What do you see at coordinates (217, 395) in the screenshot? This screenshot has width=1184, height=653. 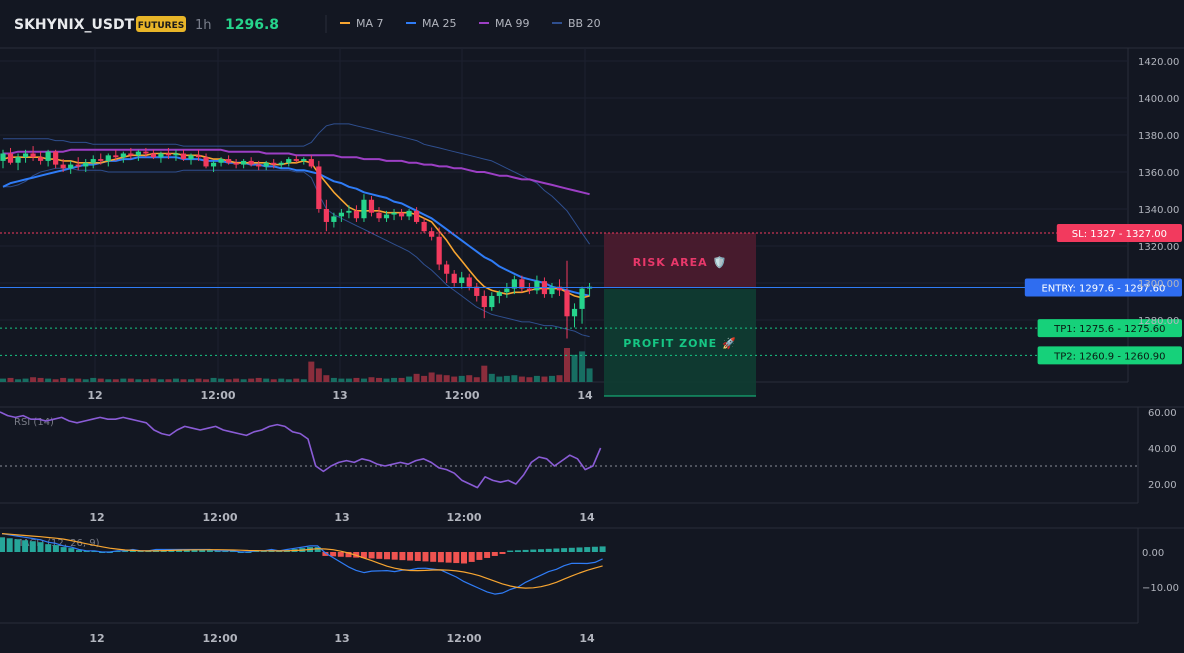 I see `time-label-0-1: 12:00` at bounding box center [217, 395].